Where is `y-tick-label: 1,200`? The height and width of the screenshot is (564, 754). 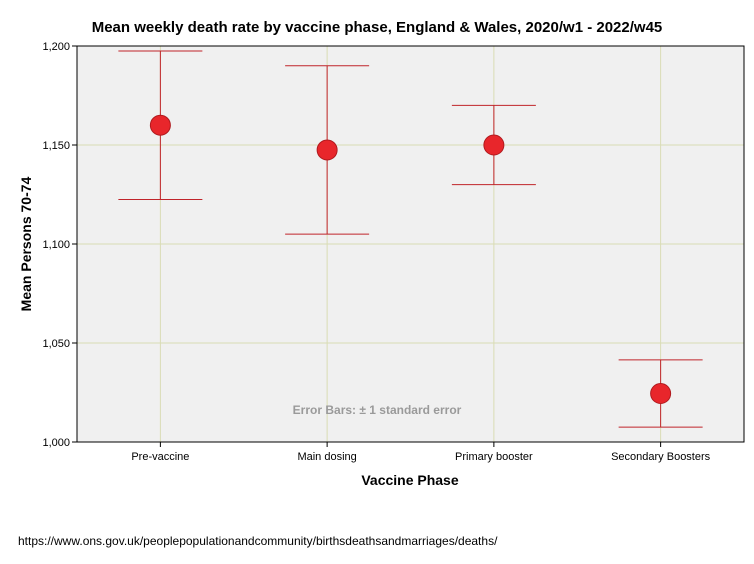 y-tick-label: 1,200 is located at coordinates (56, 47).